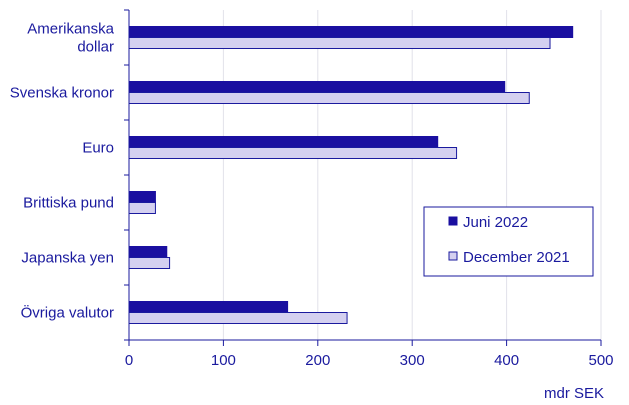 The height and width of the screenshot is (405, 629). I want to click on bar-euro-december-2021, so click(293, 153).